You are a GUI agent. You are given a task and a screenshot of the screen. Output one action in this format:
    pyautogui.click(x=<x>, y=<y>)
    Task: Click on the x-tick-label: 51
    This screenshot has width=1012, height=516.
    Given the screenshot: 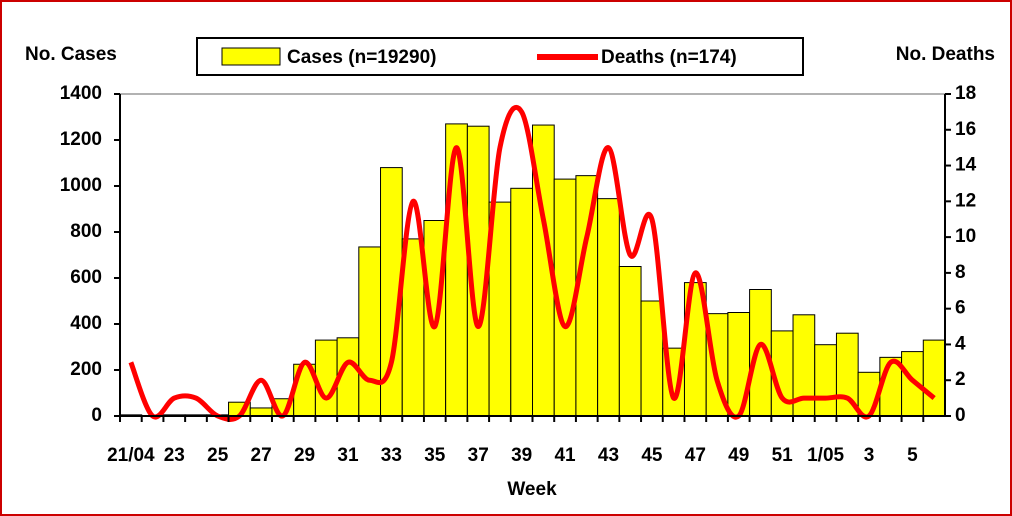 What is the action you would take?
    pyautogui.click(x=783, y=455)
    